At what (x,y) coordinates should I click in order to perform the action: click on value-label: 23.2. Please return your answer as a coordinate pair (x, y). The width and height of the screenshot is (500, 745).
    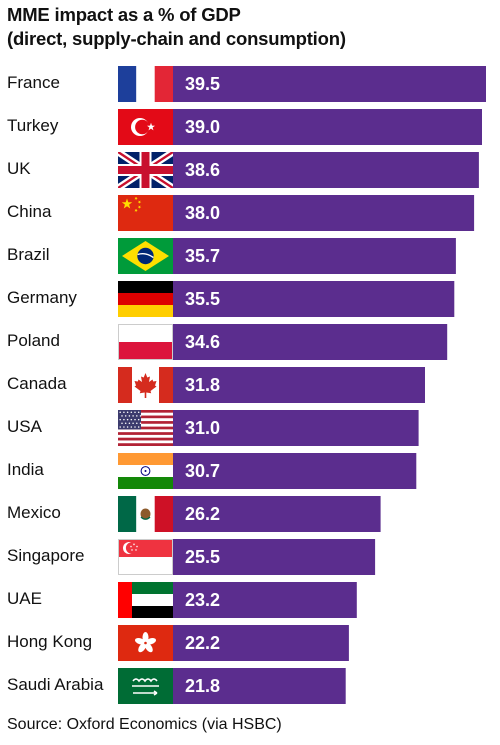
    Looking at the image, I should click on (202, 600).